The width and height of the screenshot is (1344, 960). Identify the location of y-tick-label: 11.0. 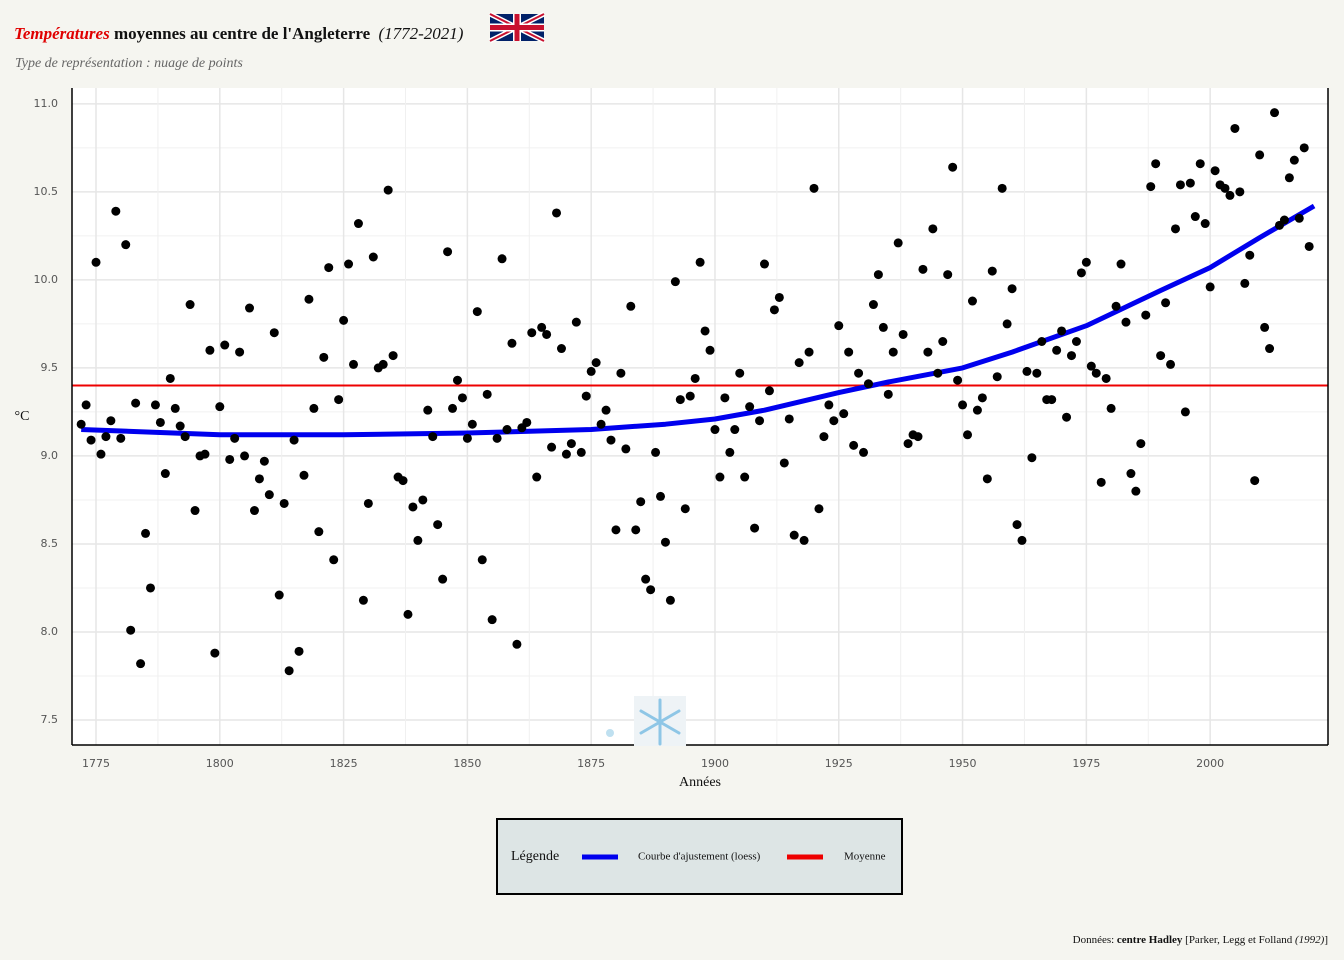
(46, 103).